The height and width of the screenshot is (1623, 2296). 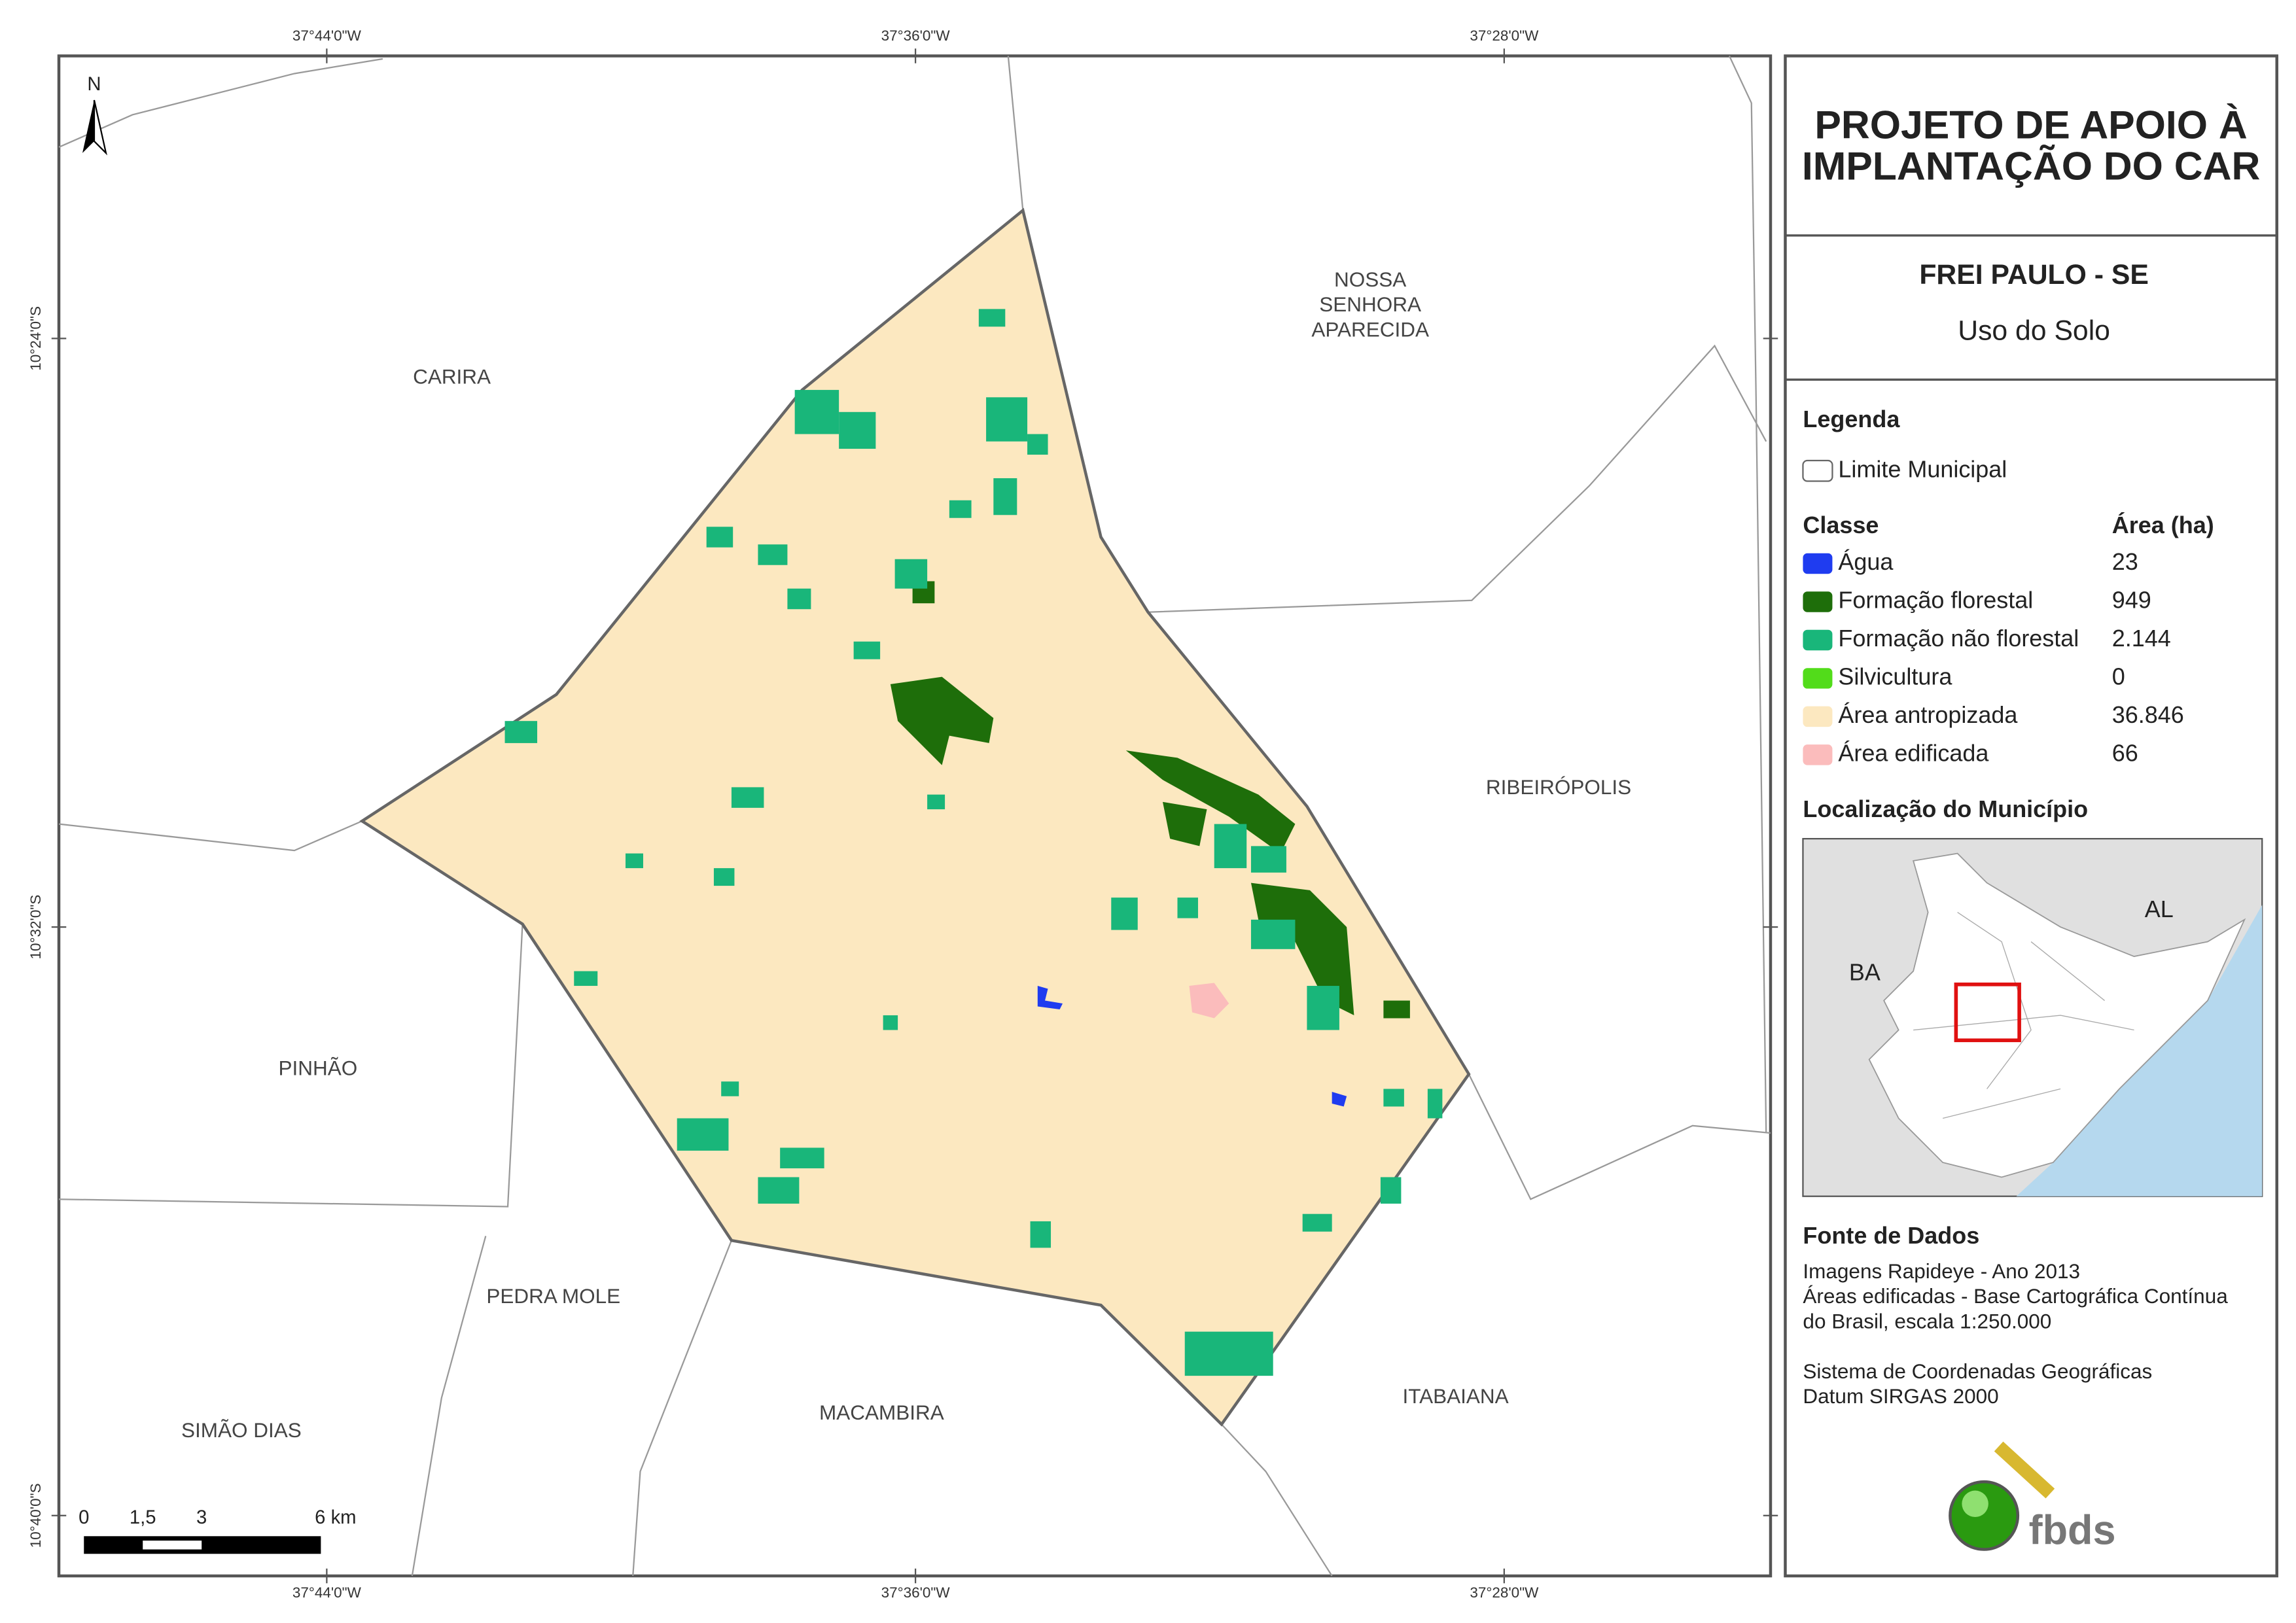 What do you see at coordinates (1941, 1271) in the screenshot?
I see `source-line: Imagens Rapideye - Ano 2013` at bounding box center [1941, 1271].